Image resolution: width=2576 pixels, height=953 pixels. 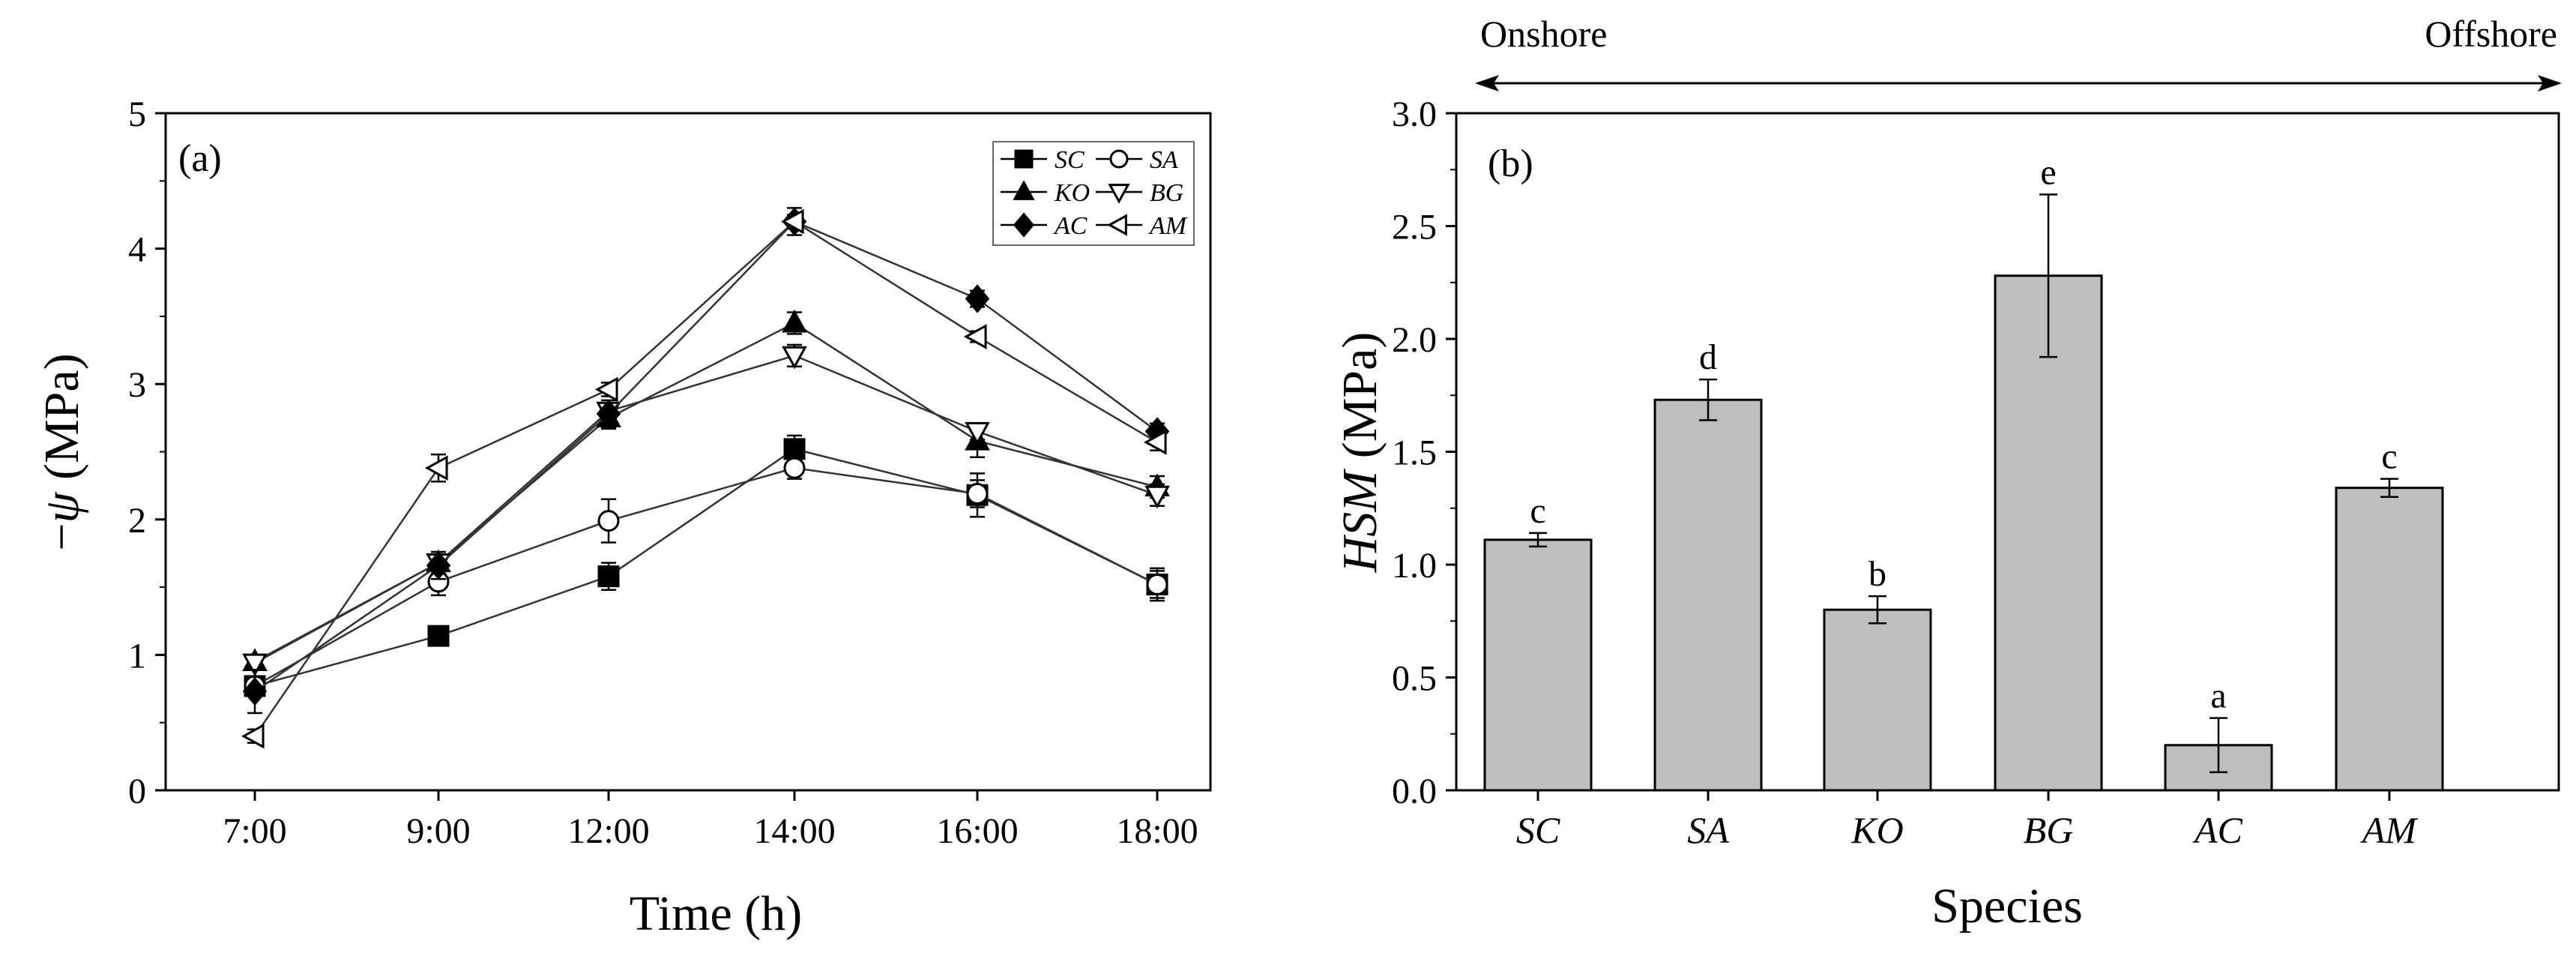 What do you see at coordinates (137, 791) in the screenshot?
I see `y-tick-label-a: 0` at bounding box center [137, 791].